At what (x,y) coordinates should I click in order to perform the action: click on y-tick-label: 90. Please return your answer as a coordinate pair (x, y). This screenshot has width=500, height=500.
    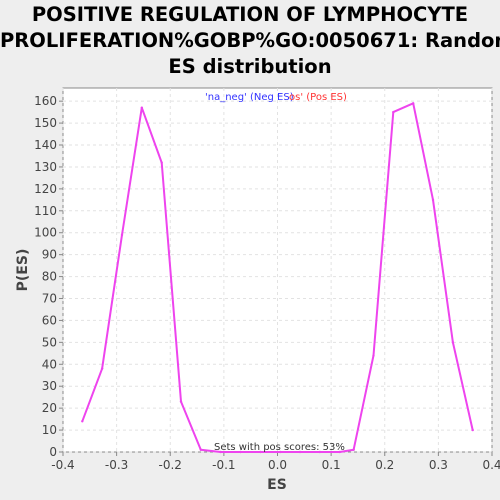
    Looking at the image, I should click on (49, 255).